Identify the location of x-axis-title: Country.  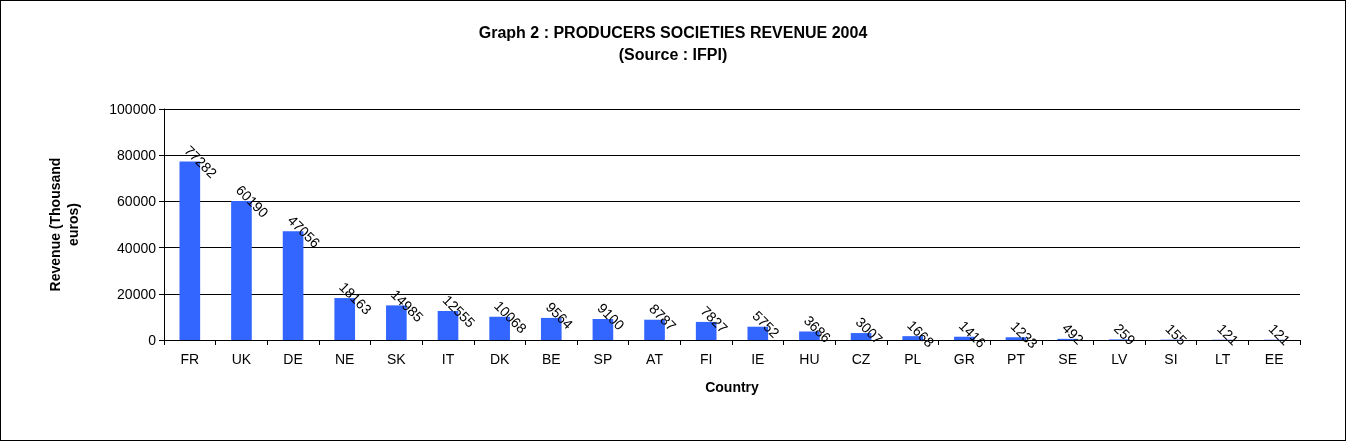
(732, 387).